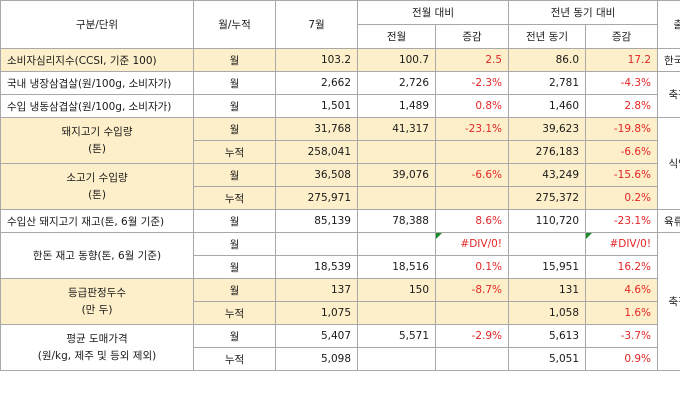 This screenshot has height=405, width=680. I want to click on yoy-cell: 2.8%, so click(622, 106).